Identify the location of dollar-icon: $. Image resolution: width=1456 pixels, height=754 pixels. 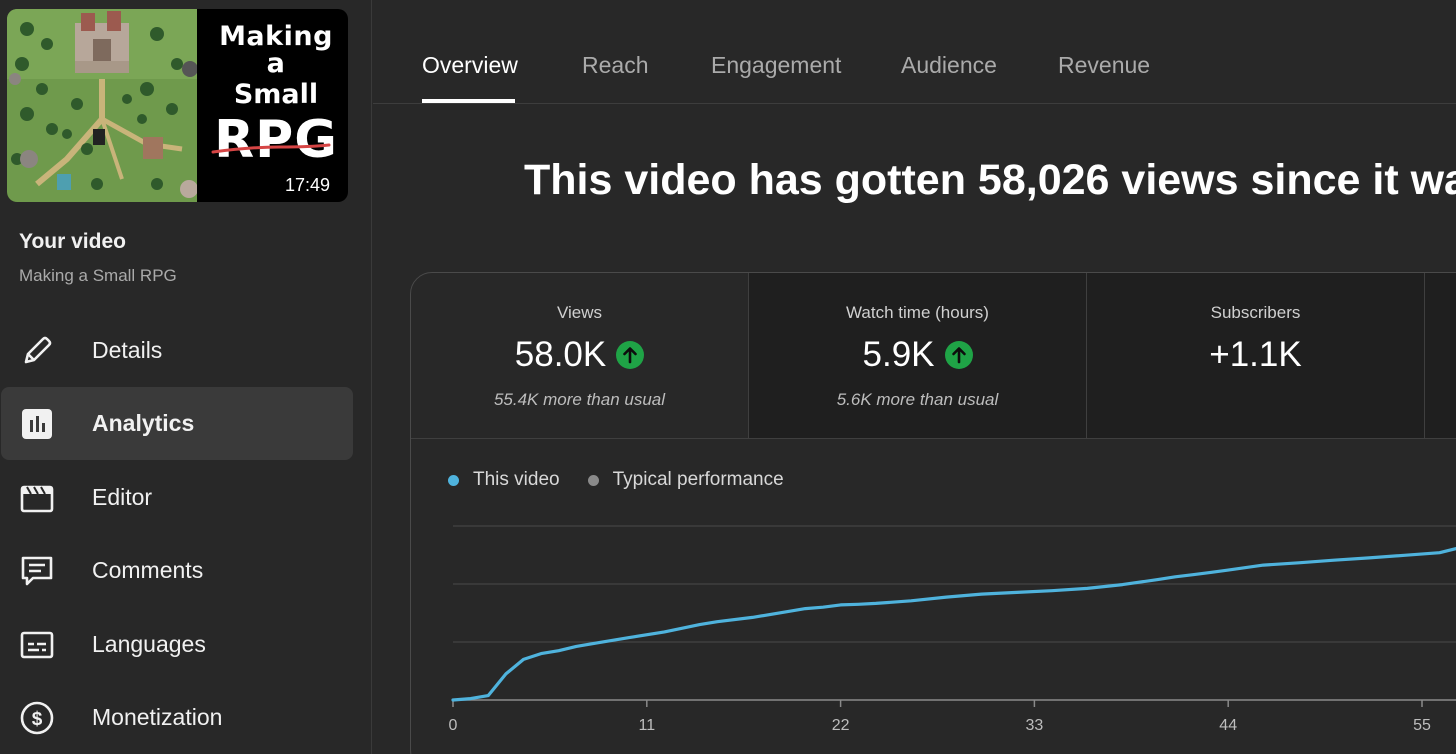
(37, 718).